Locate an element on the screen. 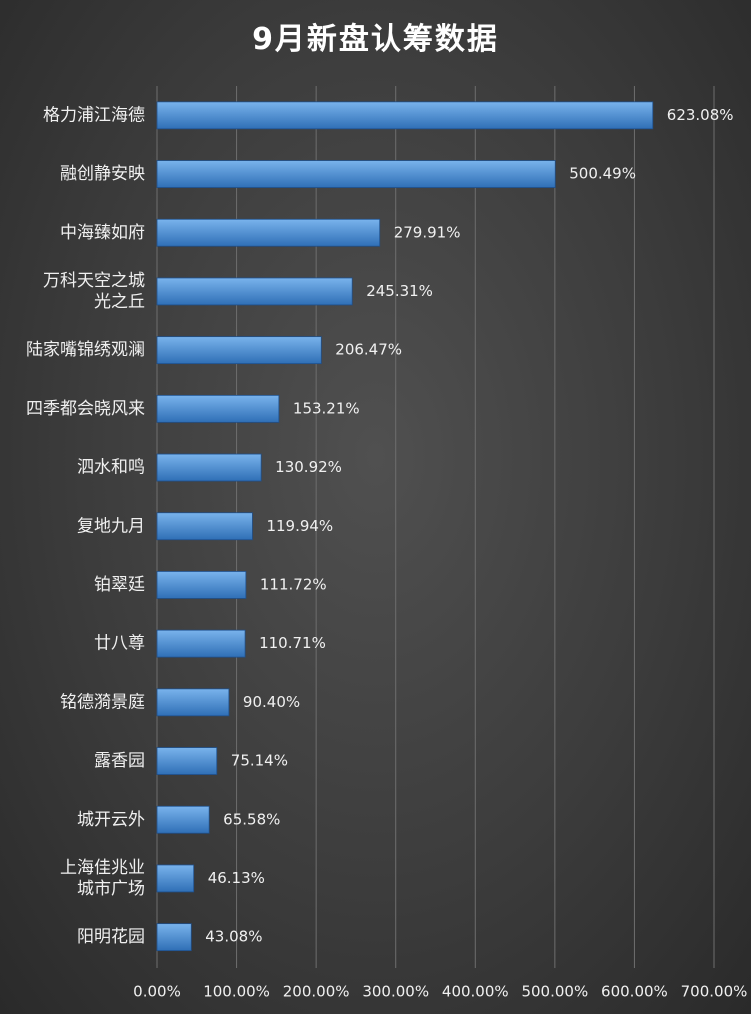 The height and width of the screenshot is (1014, 751). category-label-line: 光之丘 is located at coordinates (119, 302).